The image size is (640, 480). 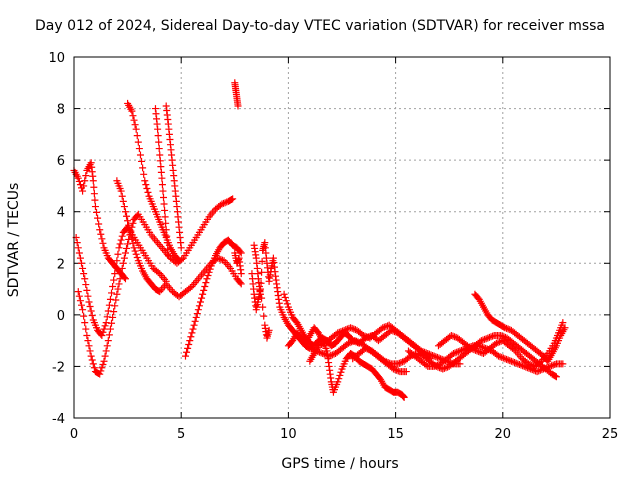 I want to click on y-tick-label: 10, so click(x=56, y=58).